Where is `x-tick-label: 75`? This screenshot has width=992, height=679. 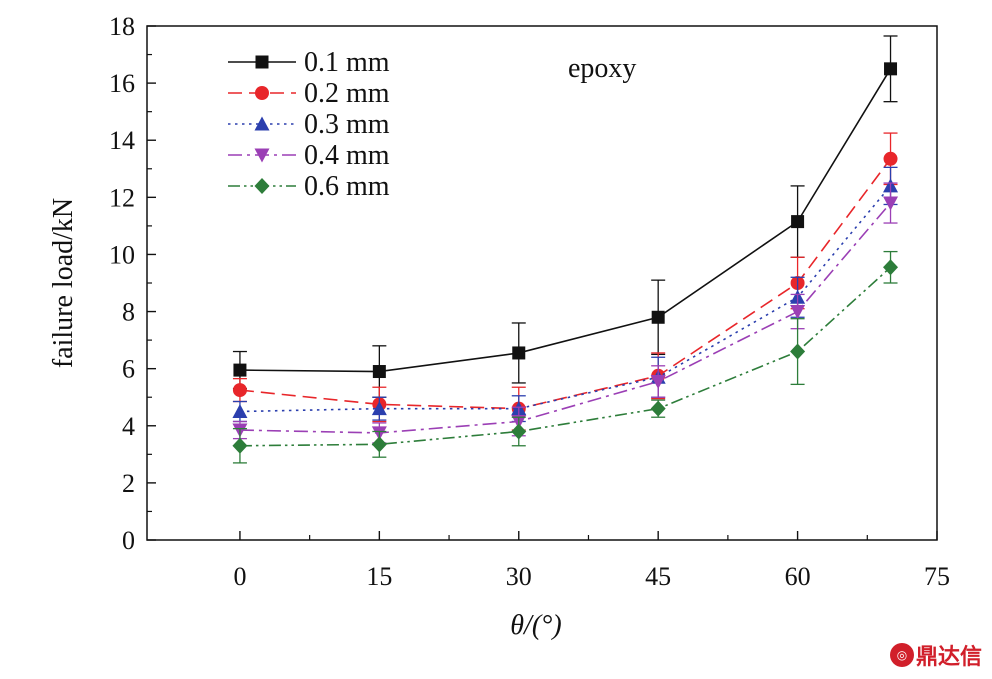 x-tick-label: 75 is located at coordinates (937, 576).